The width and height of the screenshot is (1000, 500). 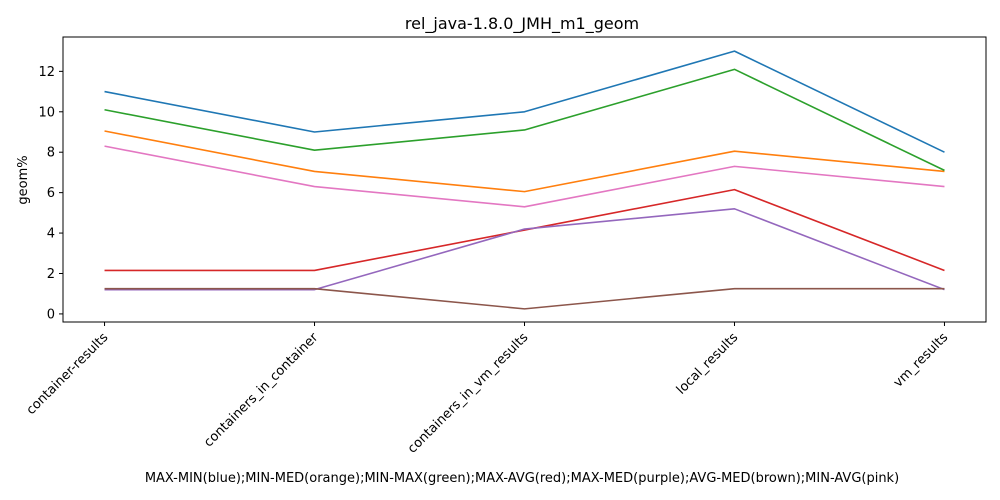 What do you see at coordinates (68, 374) in the screenshot?
I see `x-tick-label: container-results` at bounding box center [68, 374].